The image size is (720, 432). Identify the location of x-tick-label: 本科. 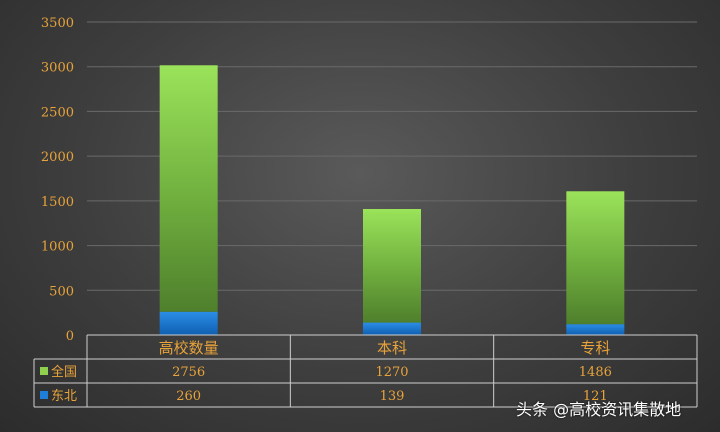
(392, 348).